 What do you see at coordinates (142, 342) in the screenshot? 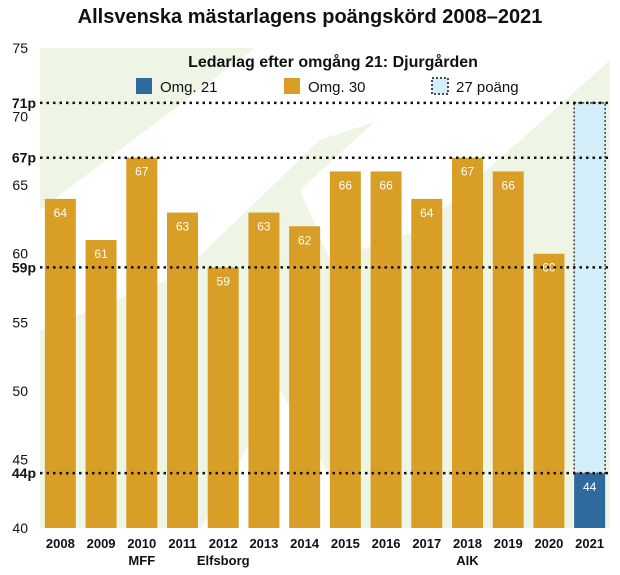
I see `bar-omg30-2010` at bounding box center [142, 342].